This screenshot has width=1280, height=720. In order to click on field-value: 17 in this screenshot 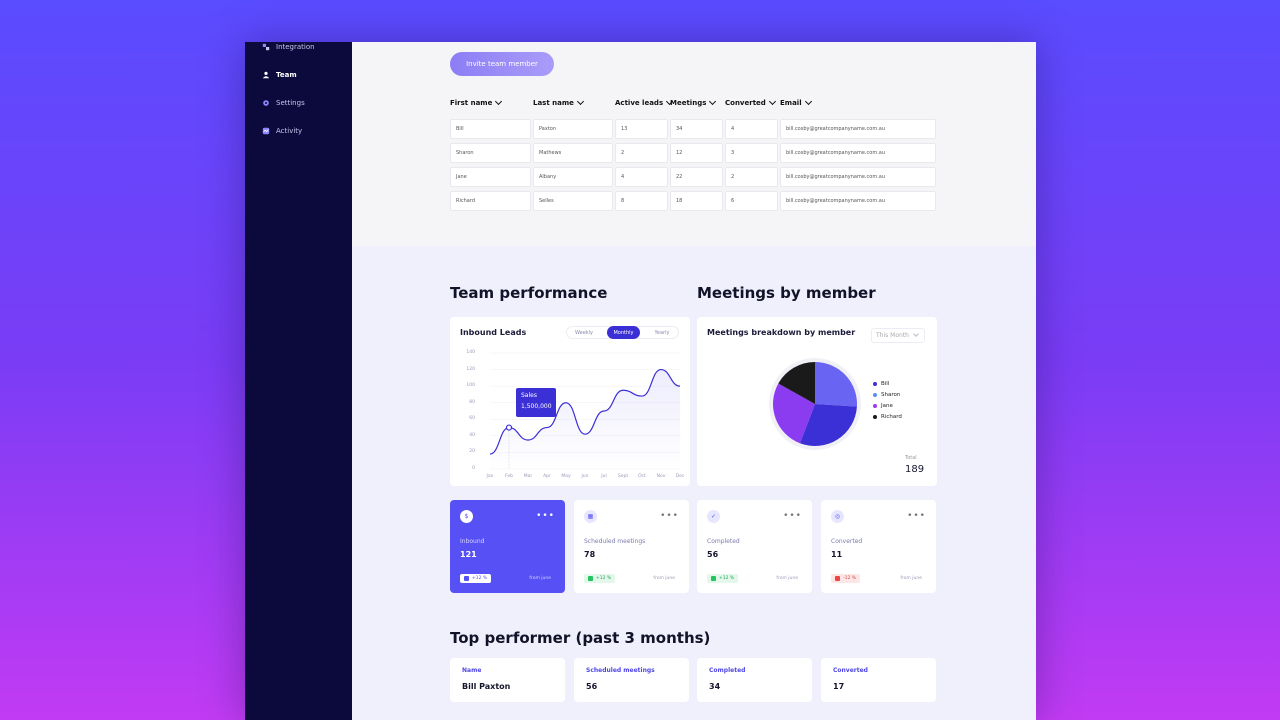, I will do `click(839, 686)`.